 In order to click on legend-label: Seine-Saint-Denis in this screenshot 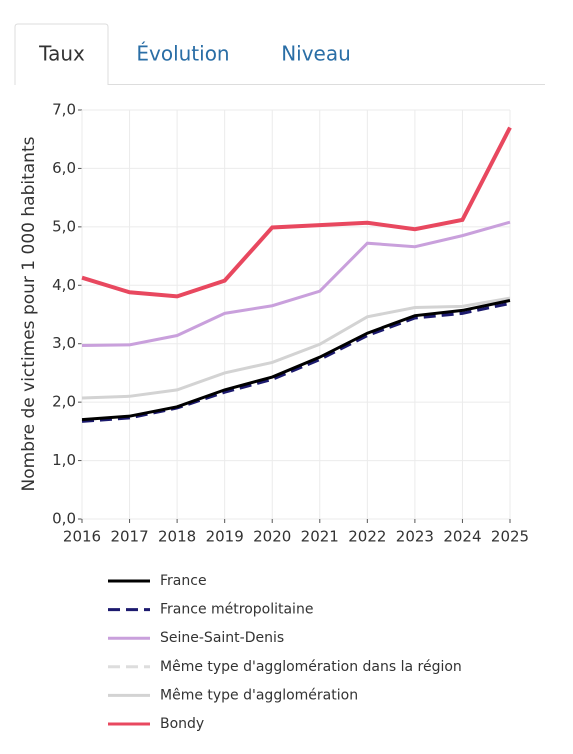, I will do `click(222, 638)`.